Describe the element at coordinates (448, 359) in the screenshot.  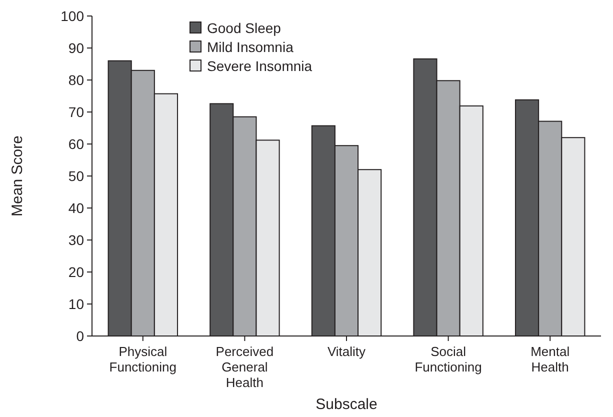
I see `x-tick-label: Social Functioning` at that location.